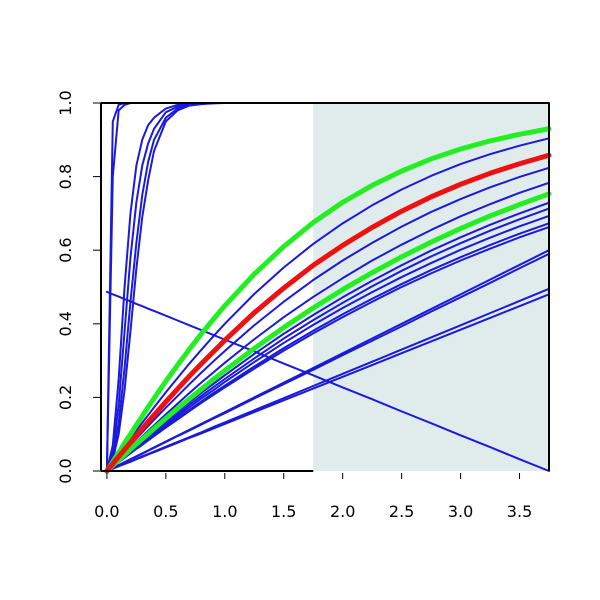 Image resolution: width=600 pixels, height=600 pixels. I want to click on x-tick-label: 2.5, so click(401, 511).